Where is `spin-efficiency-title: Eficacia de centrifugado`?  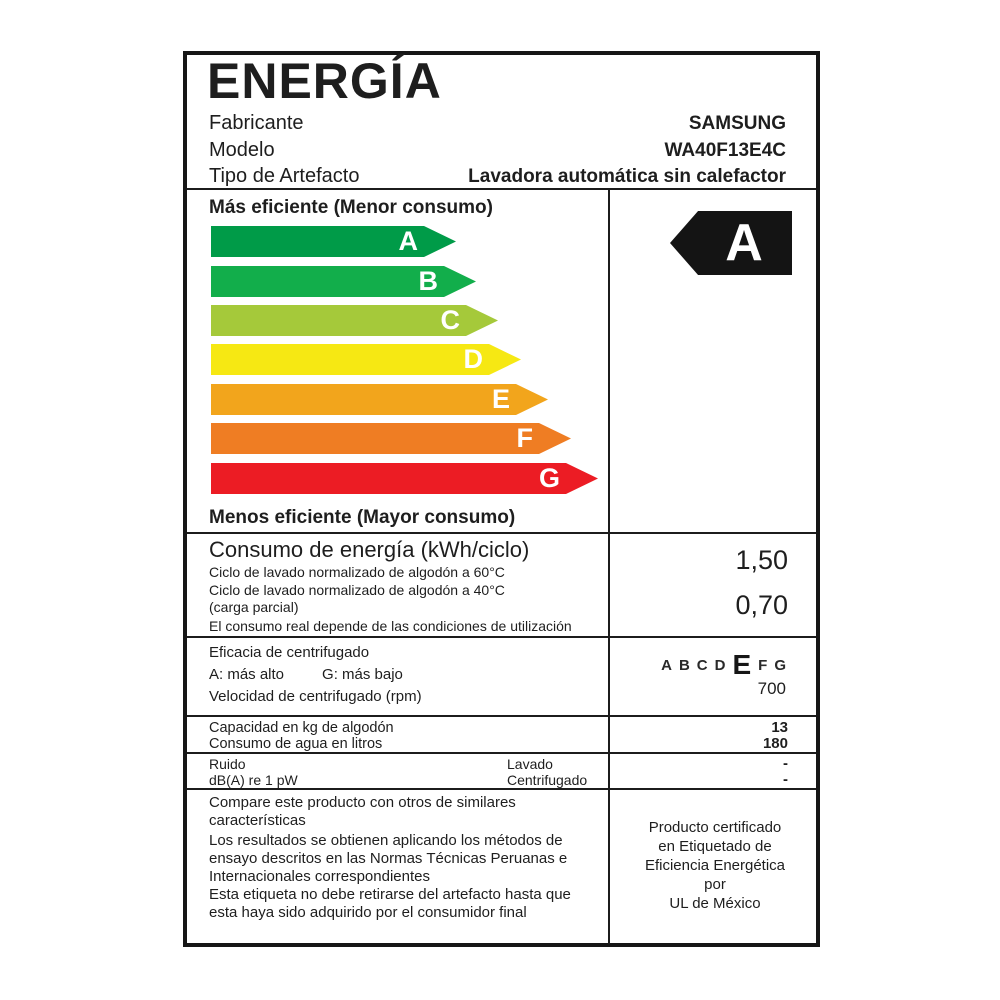
spin-efficiency-title: Eficacia de centrifugado is located at coordinates (289, 652).